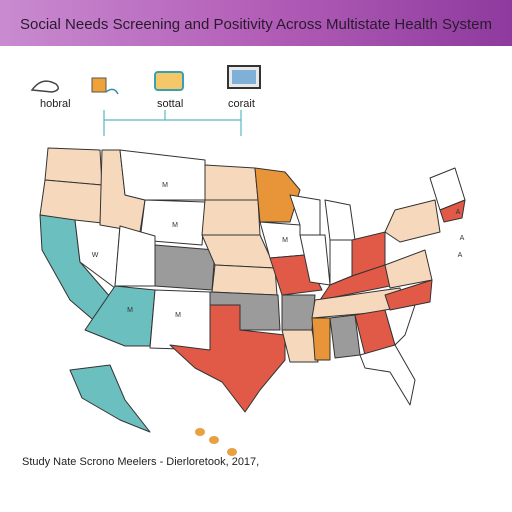 The height and width of the screenshot is (512, 512). Describe the element at coordinates (170, 104) in the screenshot. I see `legend-label: sottal` at that location.